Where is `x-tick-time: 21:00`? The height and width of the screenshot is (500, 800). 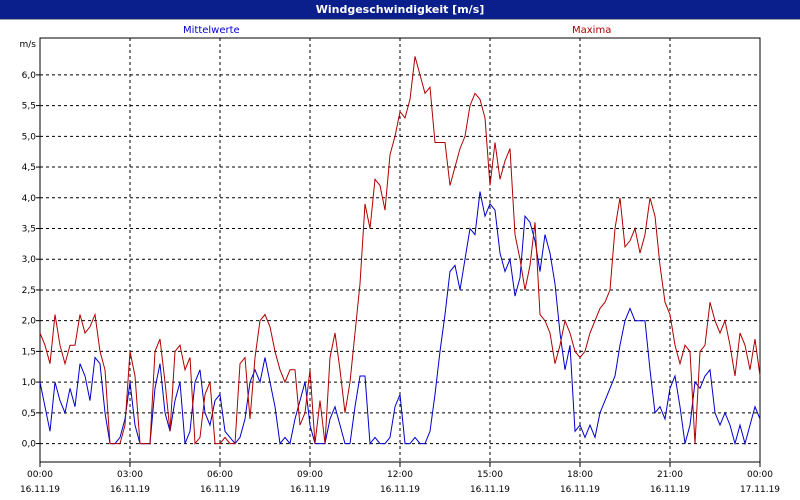
x-tick-time: 21:00 is located at coordinates (670, 475).